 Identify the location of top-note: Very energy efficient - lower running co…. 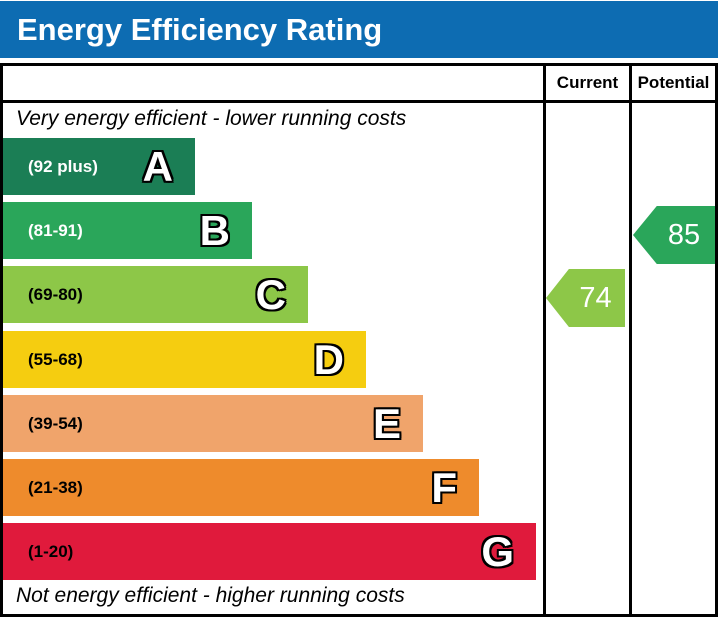
(211, 118).